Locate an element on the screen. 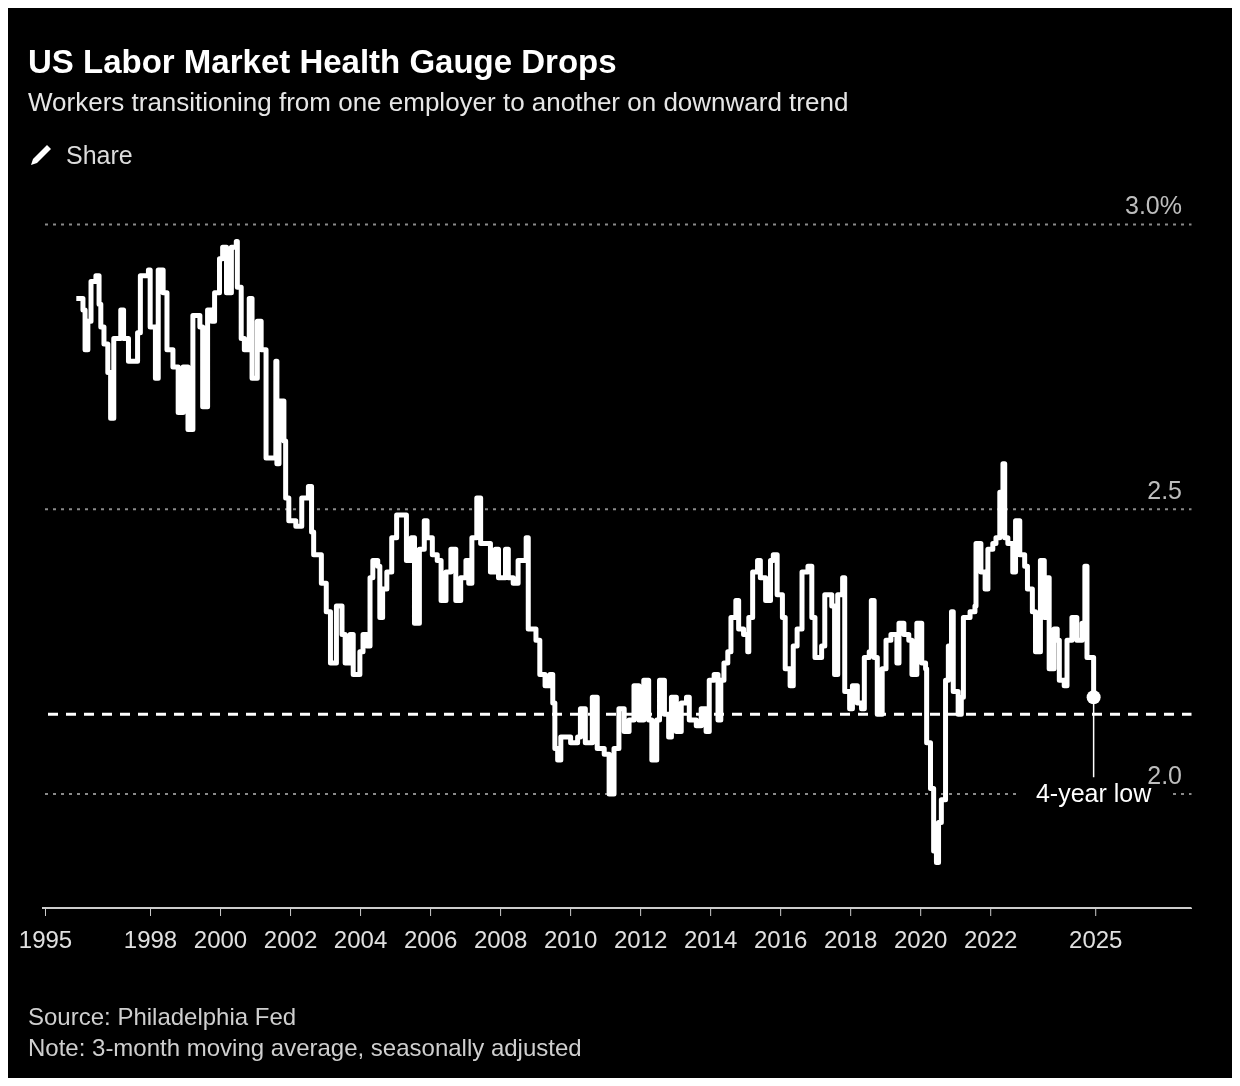 This screenshot has width=1240, height=1086. x-tick-label: 2012 is located at coordinates (640, 939).